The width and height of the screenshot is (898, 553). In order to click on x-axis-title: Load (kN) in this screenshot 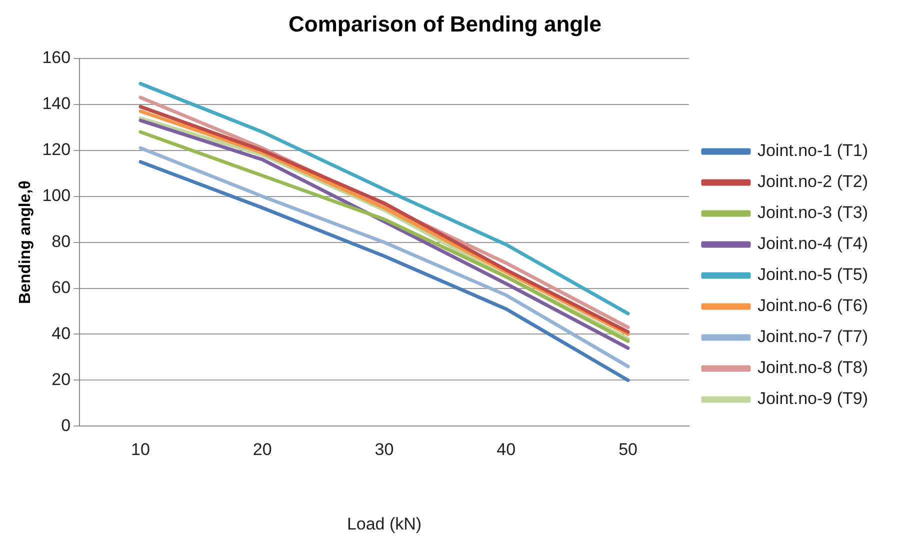, I will do `click(384, 524)`.